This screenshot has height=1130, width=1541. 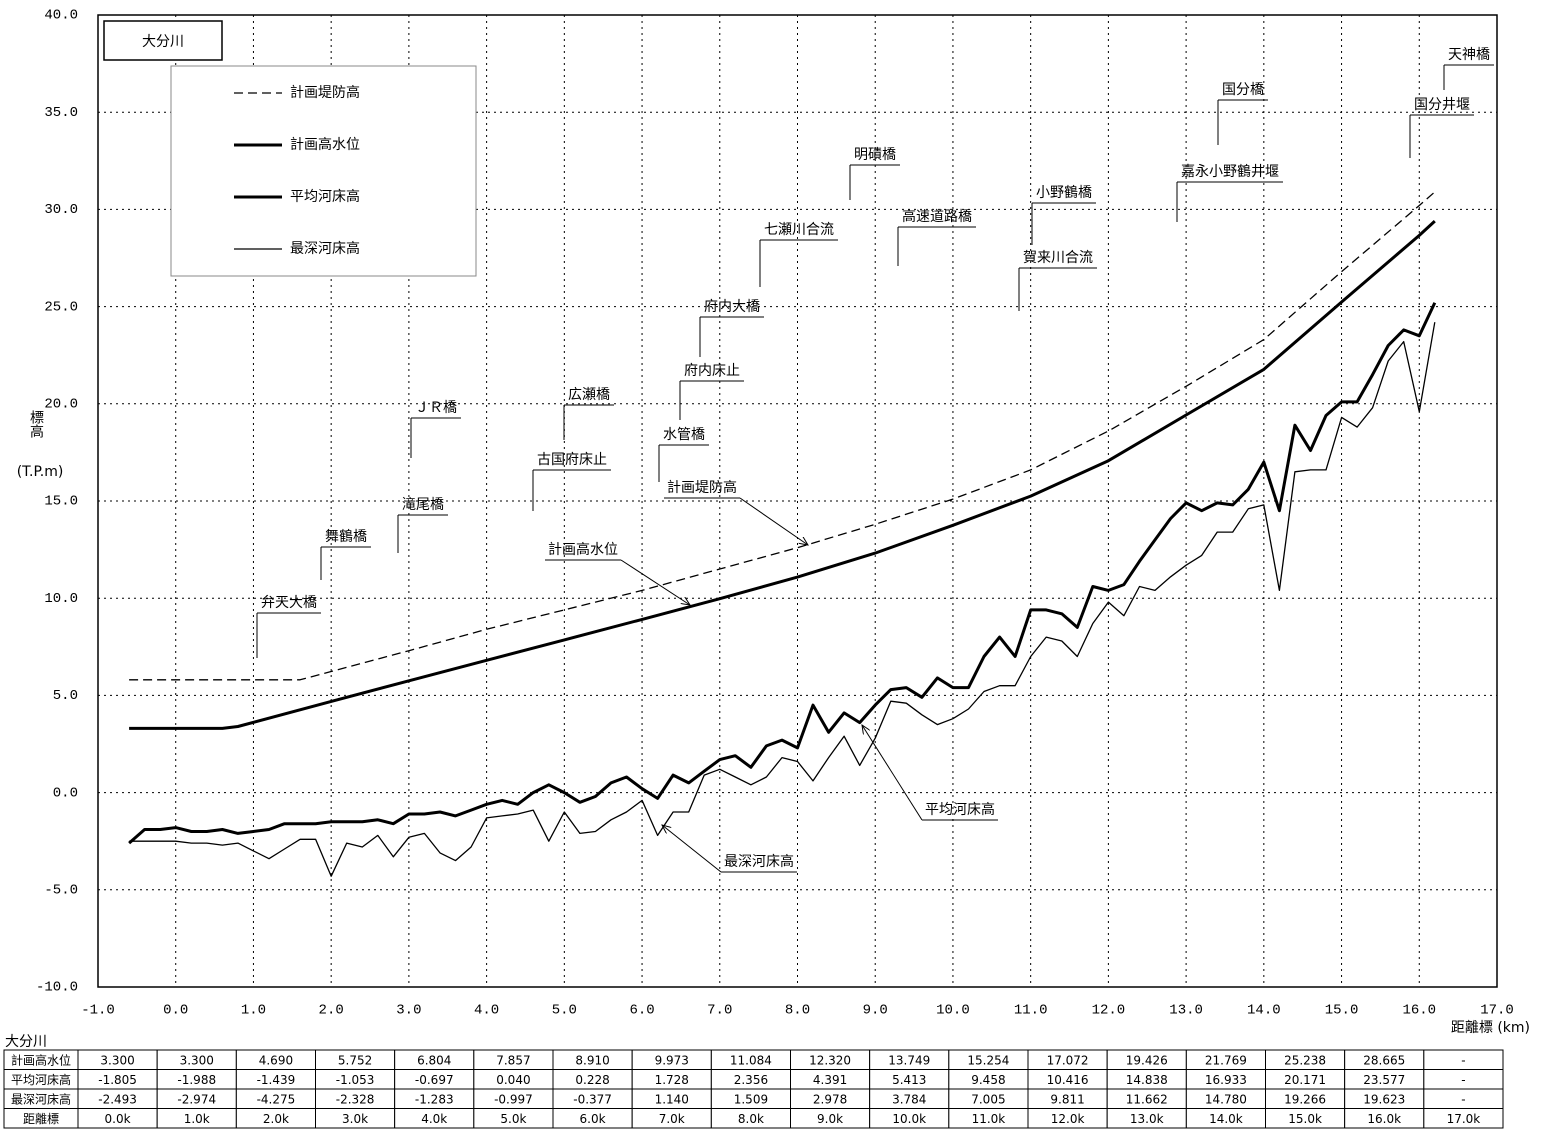 I want to click on x-tick-label: 15.0, so click(x=1342, y=1011).